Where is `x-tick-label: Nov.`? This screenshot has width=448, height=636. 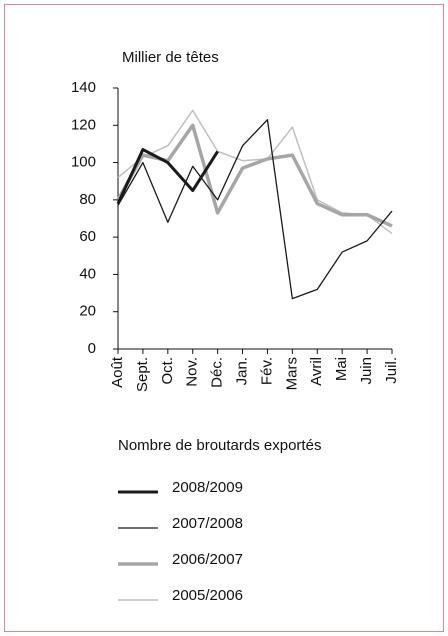
x-tick-label: Nov. is located at coordinates (192, 372).